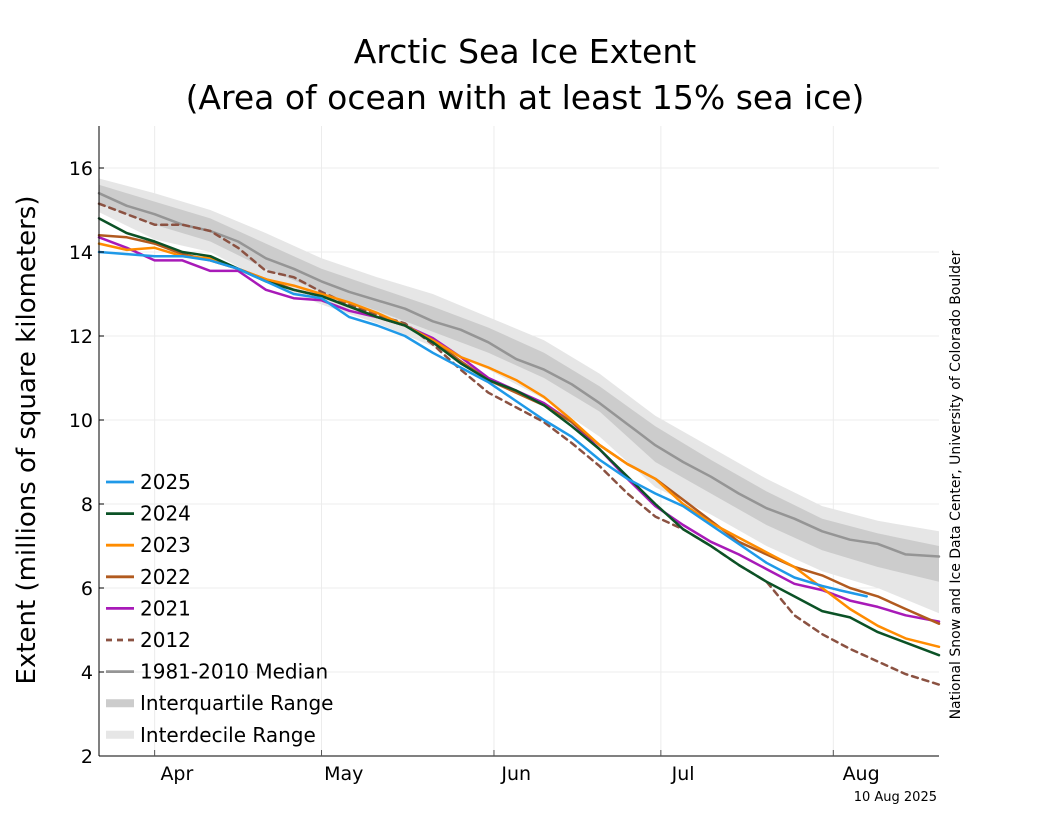  What do you see at coordinates (234, 672) in the screenshot?
I see `legend-label-1981-2010-median: 1981-2010 Median` at bounding box center [234, 672].